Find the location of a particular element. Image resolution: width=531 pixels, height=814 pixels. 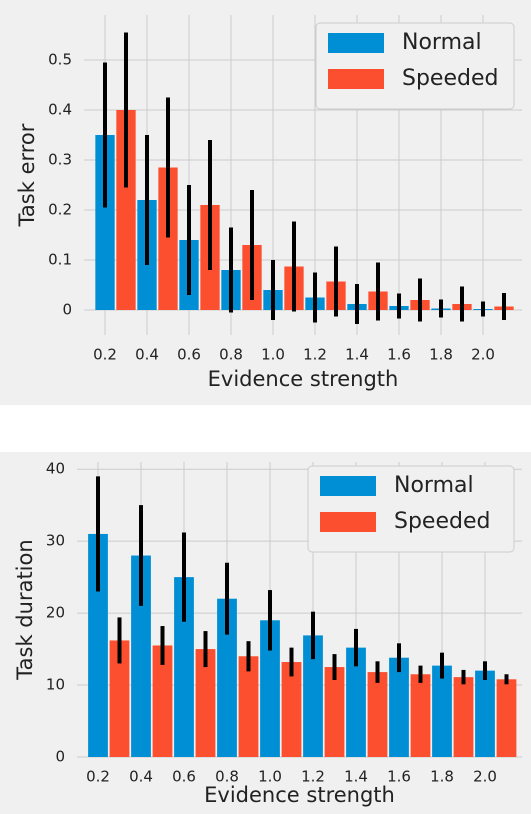

y-axis-label: Task duration is located at coordinates (25, 609).